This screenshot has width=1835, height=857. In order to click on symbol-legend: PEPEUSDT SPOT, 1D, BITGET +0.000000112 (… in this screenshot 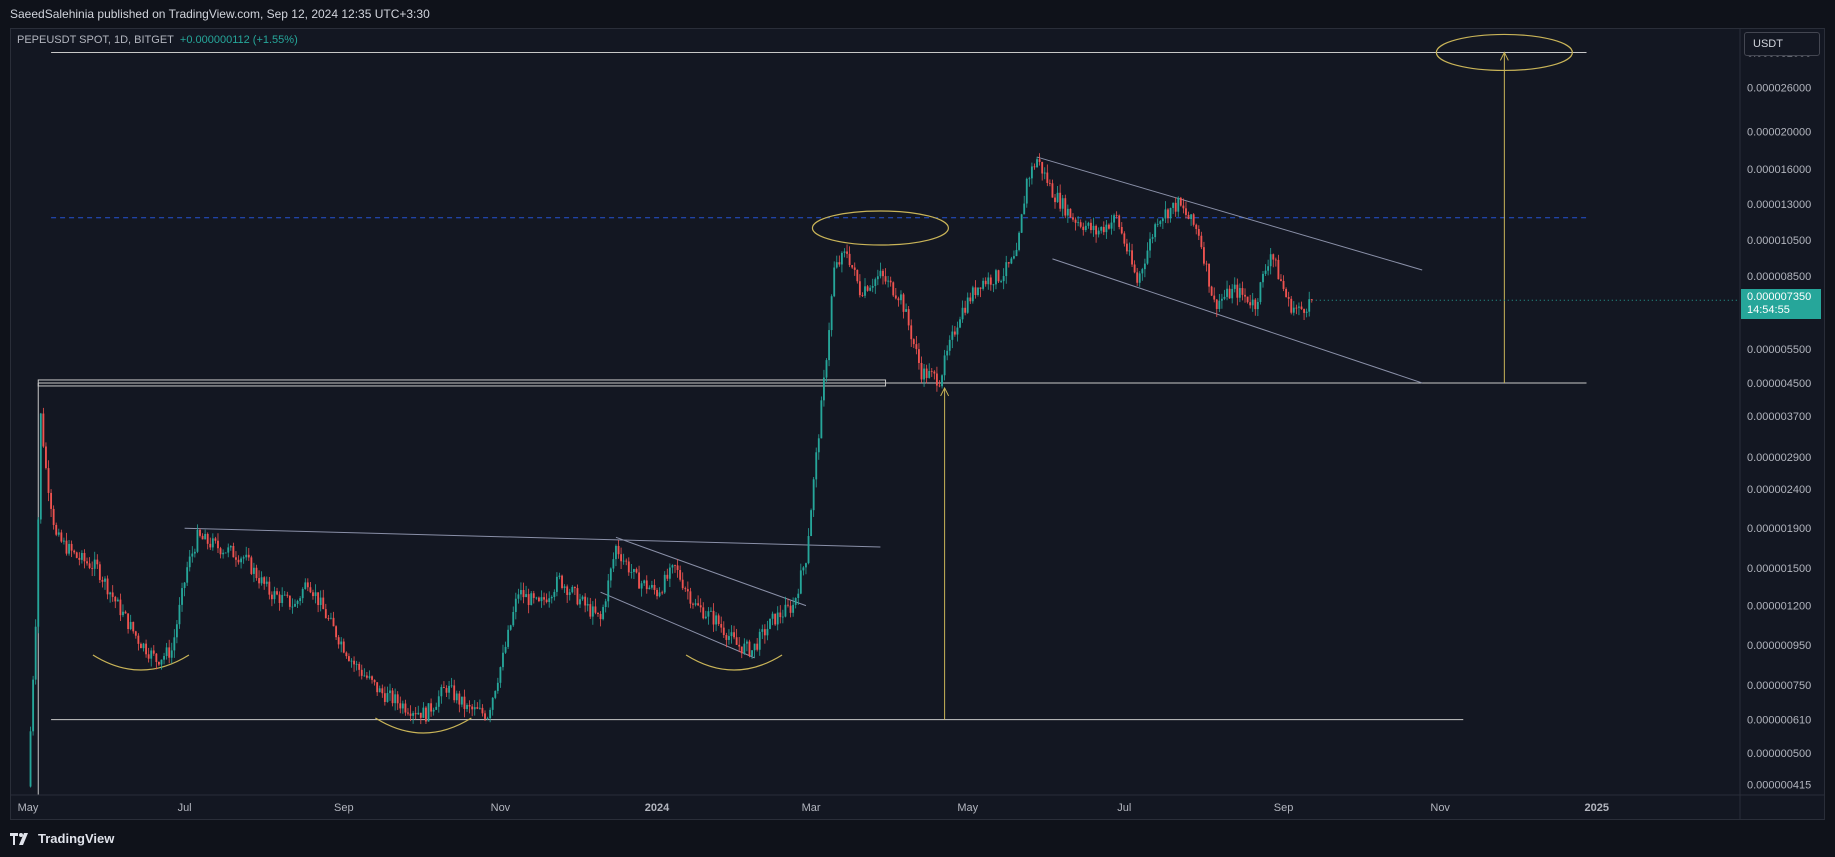, I will do `click(157, 40)`.